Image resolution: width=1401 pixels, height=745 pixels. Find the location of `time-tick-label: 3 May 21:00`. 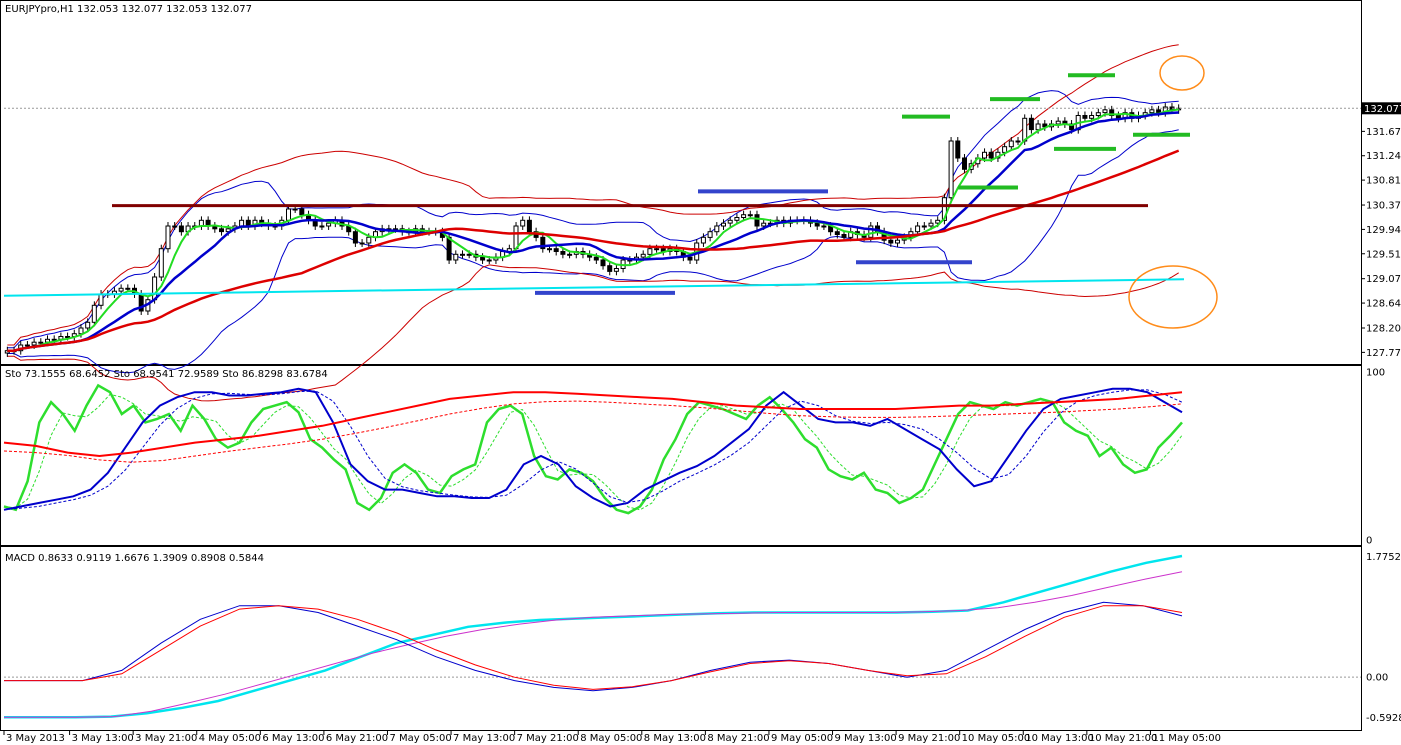

time-tick-label: 3 May 21:00 is located at coordinates (166, 738).